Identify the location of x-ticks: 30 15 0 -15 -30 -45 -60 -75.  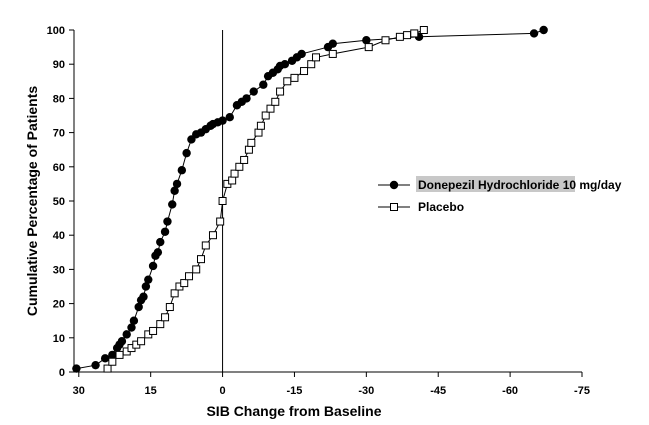
(331, 384).